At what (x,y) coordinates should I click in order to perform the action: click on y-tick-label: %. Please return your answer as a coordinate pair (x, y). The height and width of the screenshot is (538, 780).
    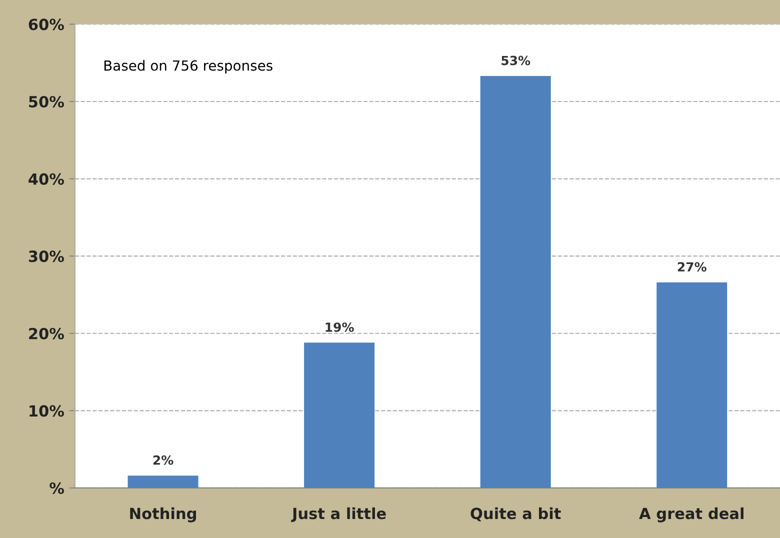
    Looking at the image, I should click on (57, 488).